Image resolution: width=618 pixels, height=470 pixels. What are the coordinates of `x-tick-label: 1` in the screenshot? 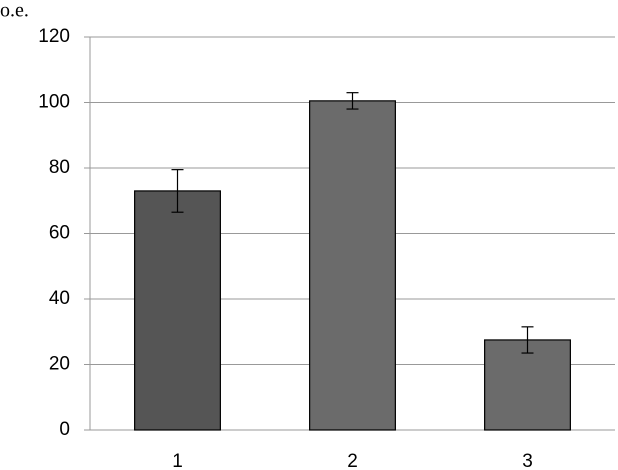 It's located at (177, 460).